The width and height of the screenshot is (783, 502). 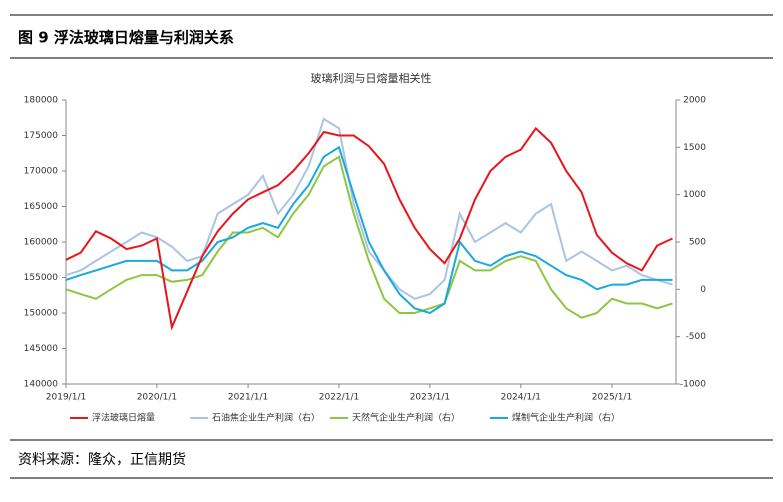 I want to click on legend-label: 天然气企业生产利润（右）, so click(x=406, y=418).